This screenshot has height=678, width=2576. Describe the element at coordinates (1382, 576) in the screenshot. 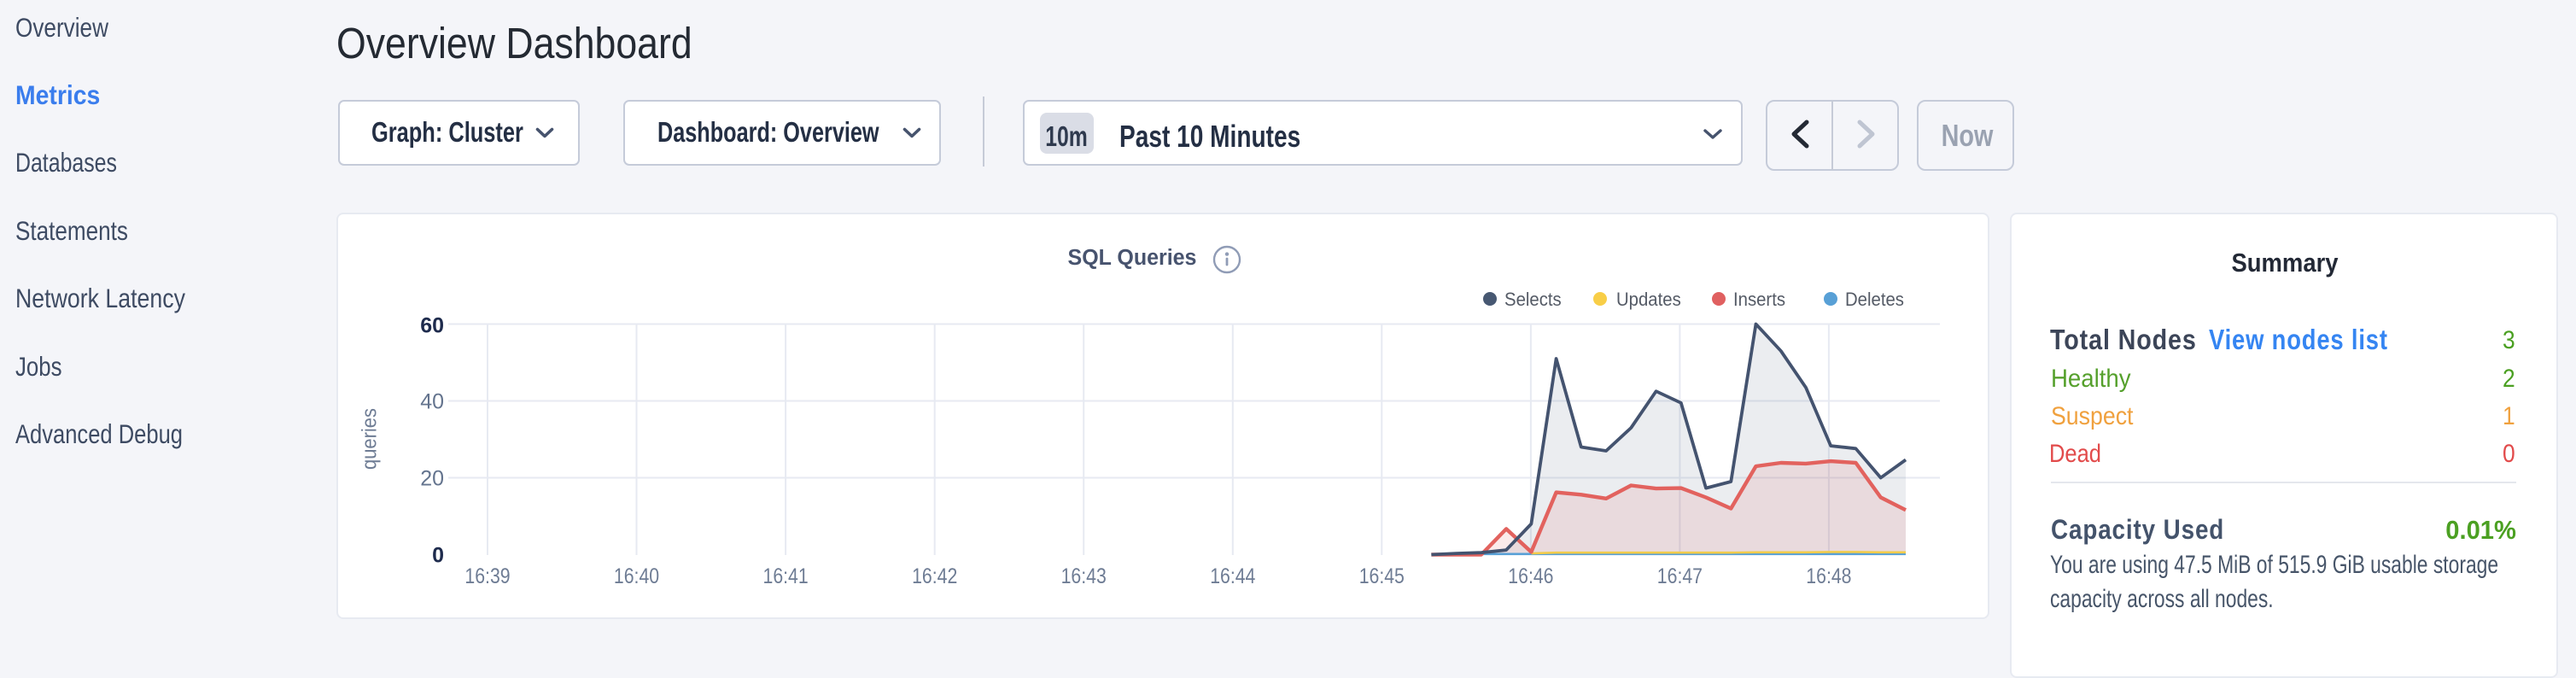

I see `svg-text: 16:45` at that location.